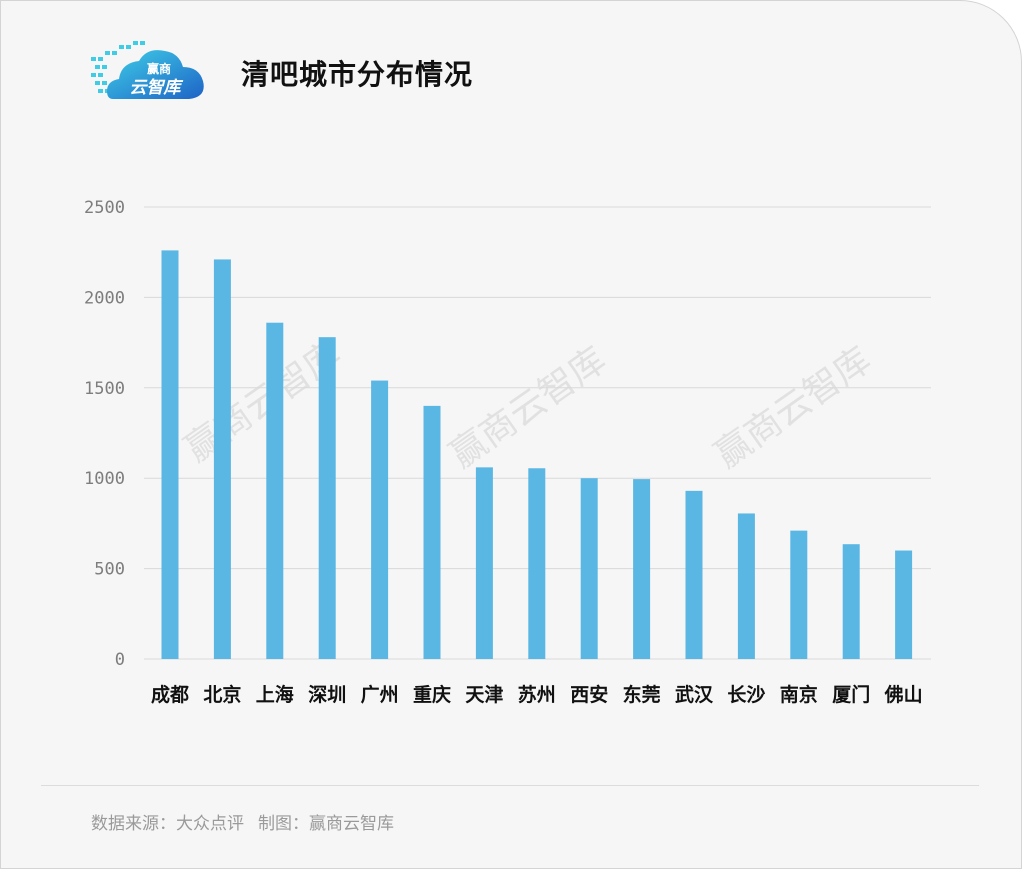 The image size is (1022, 869). What do you see at coordinates (120, 660) in the screenshot?
I see `y-tick-label: 0` at bounding box center [120, 660].